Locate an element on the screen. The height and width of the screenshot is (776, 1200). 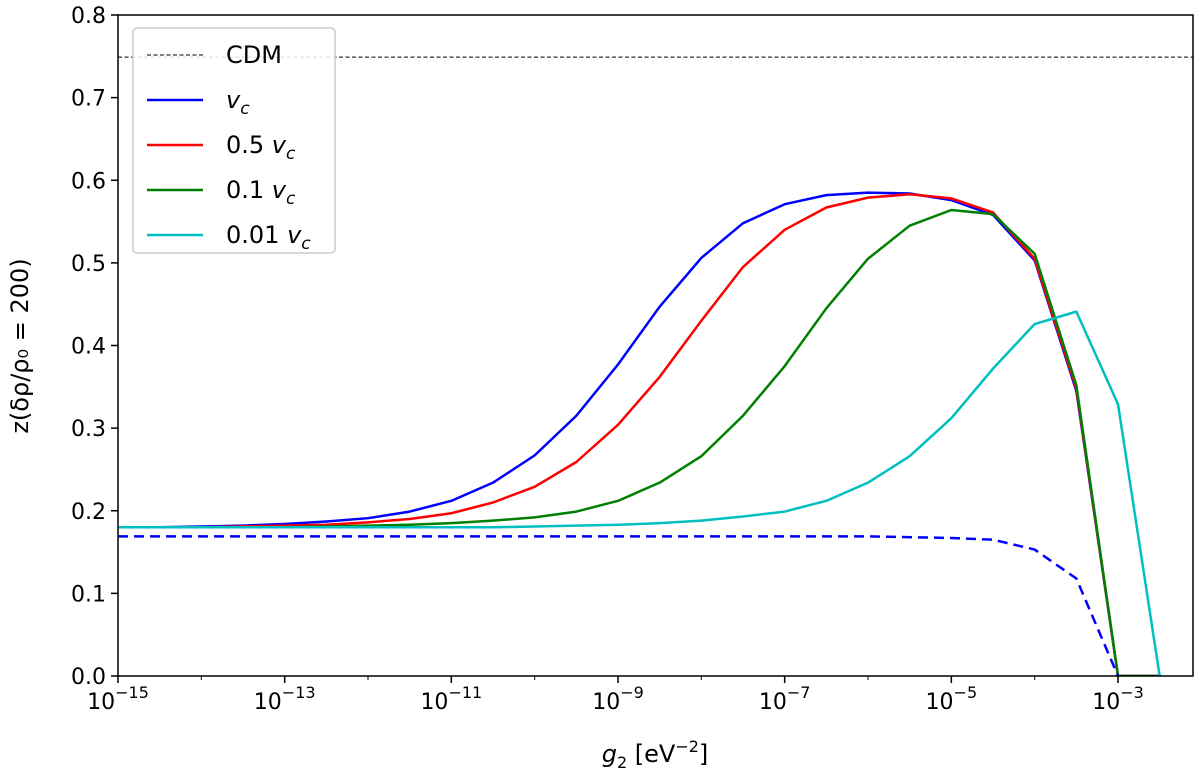
x-axis-label: g2 [eV−2] is located at coordinates (655, 754).